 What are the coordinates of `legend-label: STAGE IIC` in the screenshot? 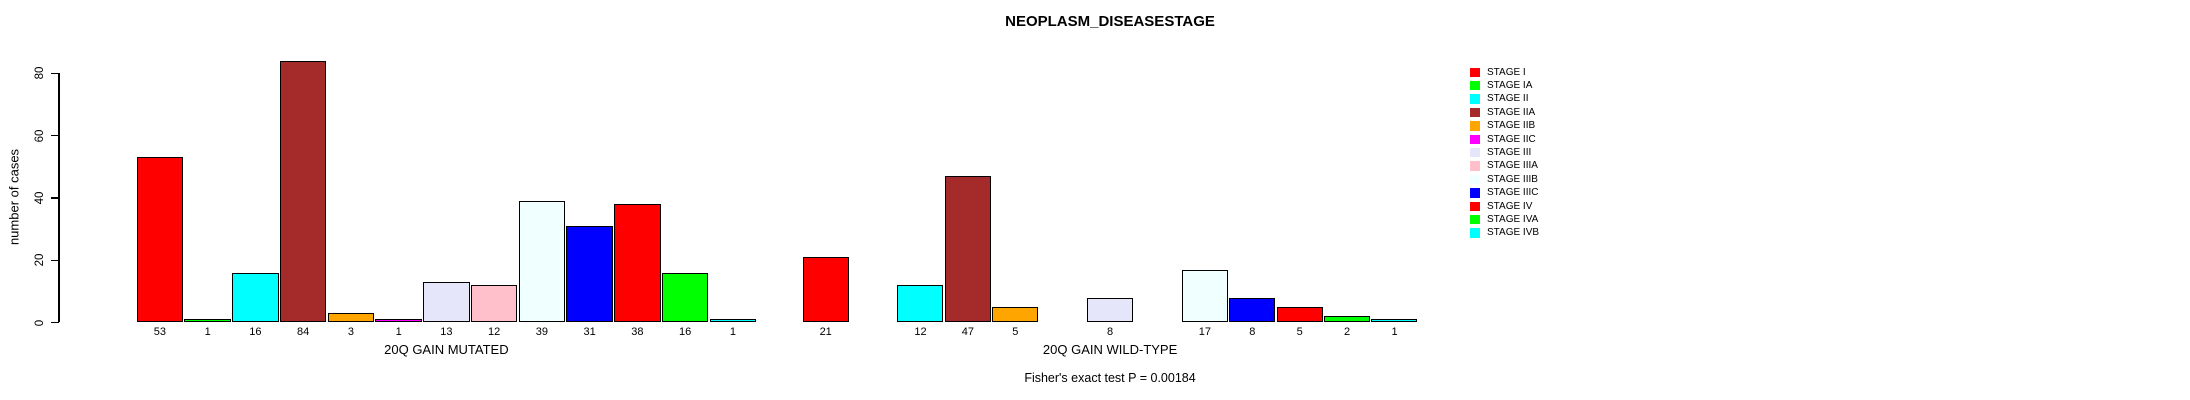 It's located at (1511, 139).